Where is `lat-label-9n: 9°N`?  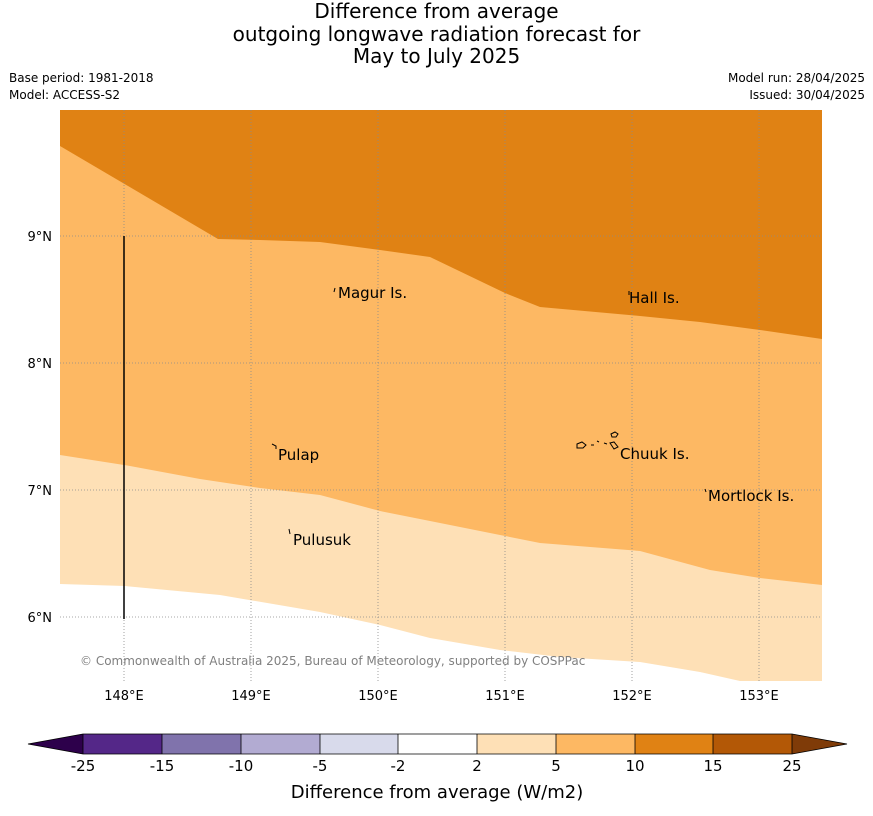
lat-label-9n: 9°N is located at coordinates (40, 237).